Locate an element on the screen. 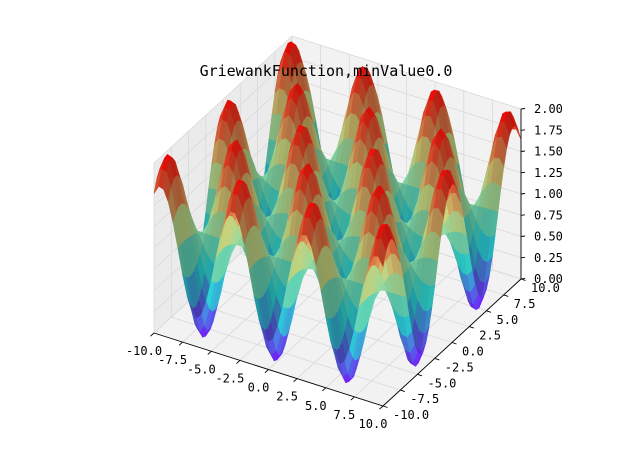  chart-title: GriewankFunction,minValue0.0 is located at coordinates (326, 71).